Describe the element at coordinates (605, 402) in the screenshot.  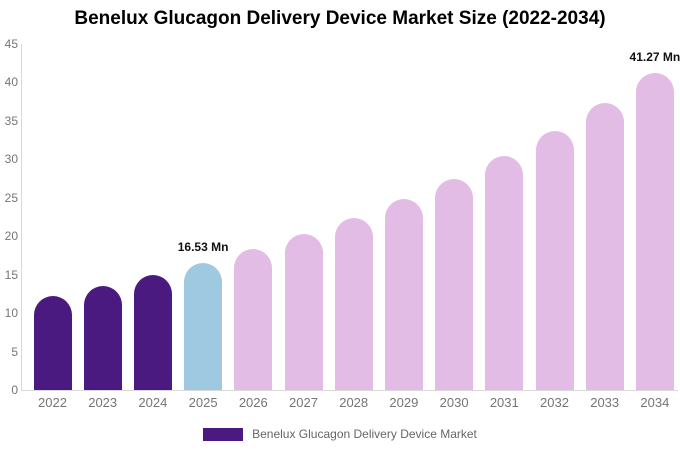
I see `x-tick-label-2033: 2033` at that location.